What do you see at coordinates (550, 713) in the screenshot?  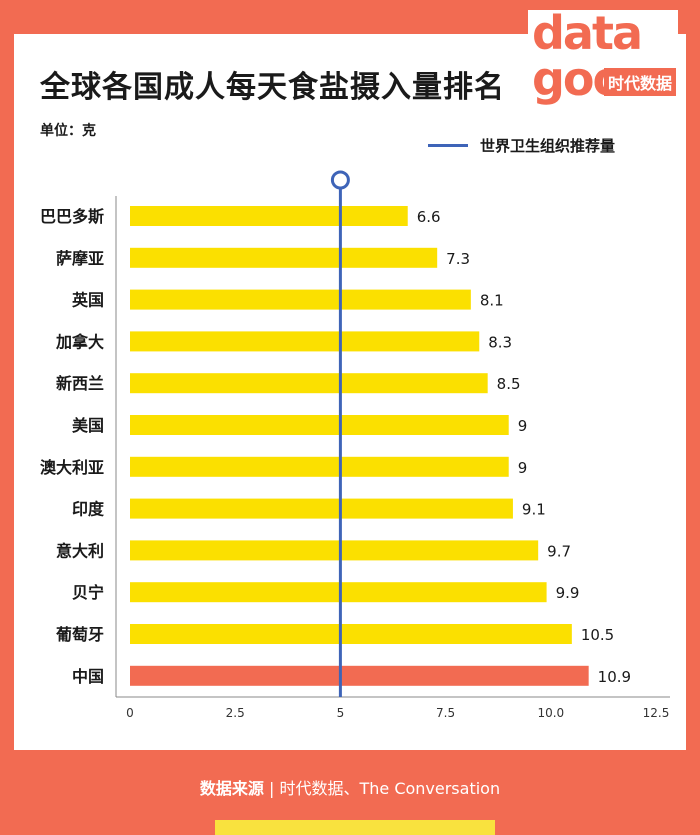 I see `x-tick-label-4: 10.0` at bounding box center [550, 713].